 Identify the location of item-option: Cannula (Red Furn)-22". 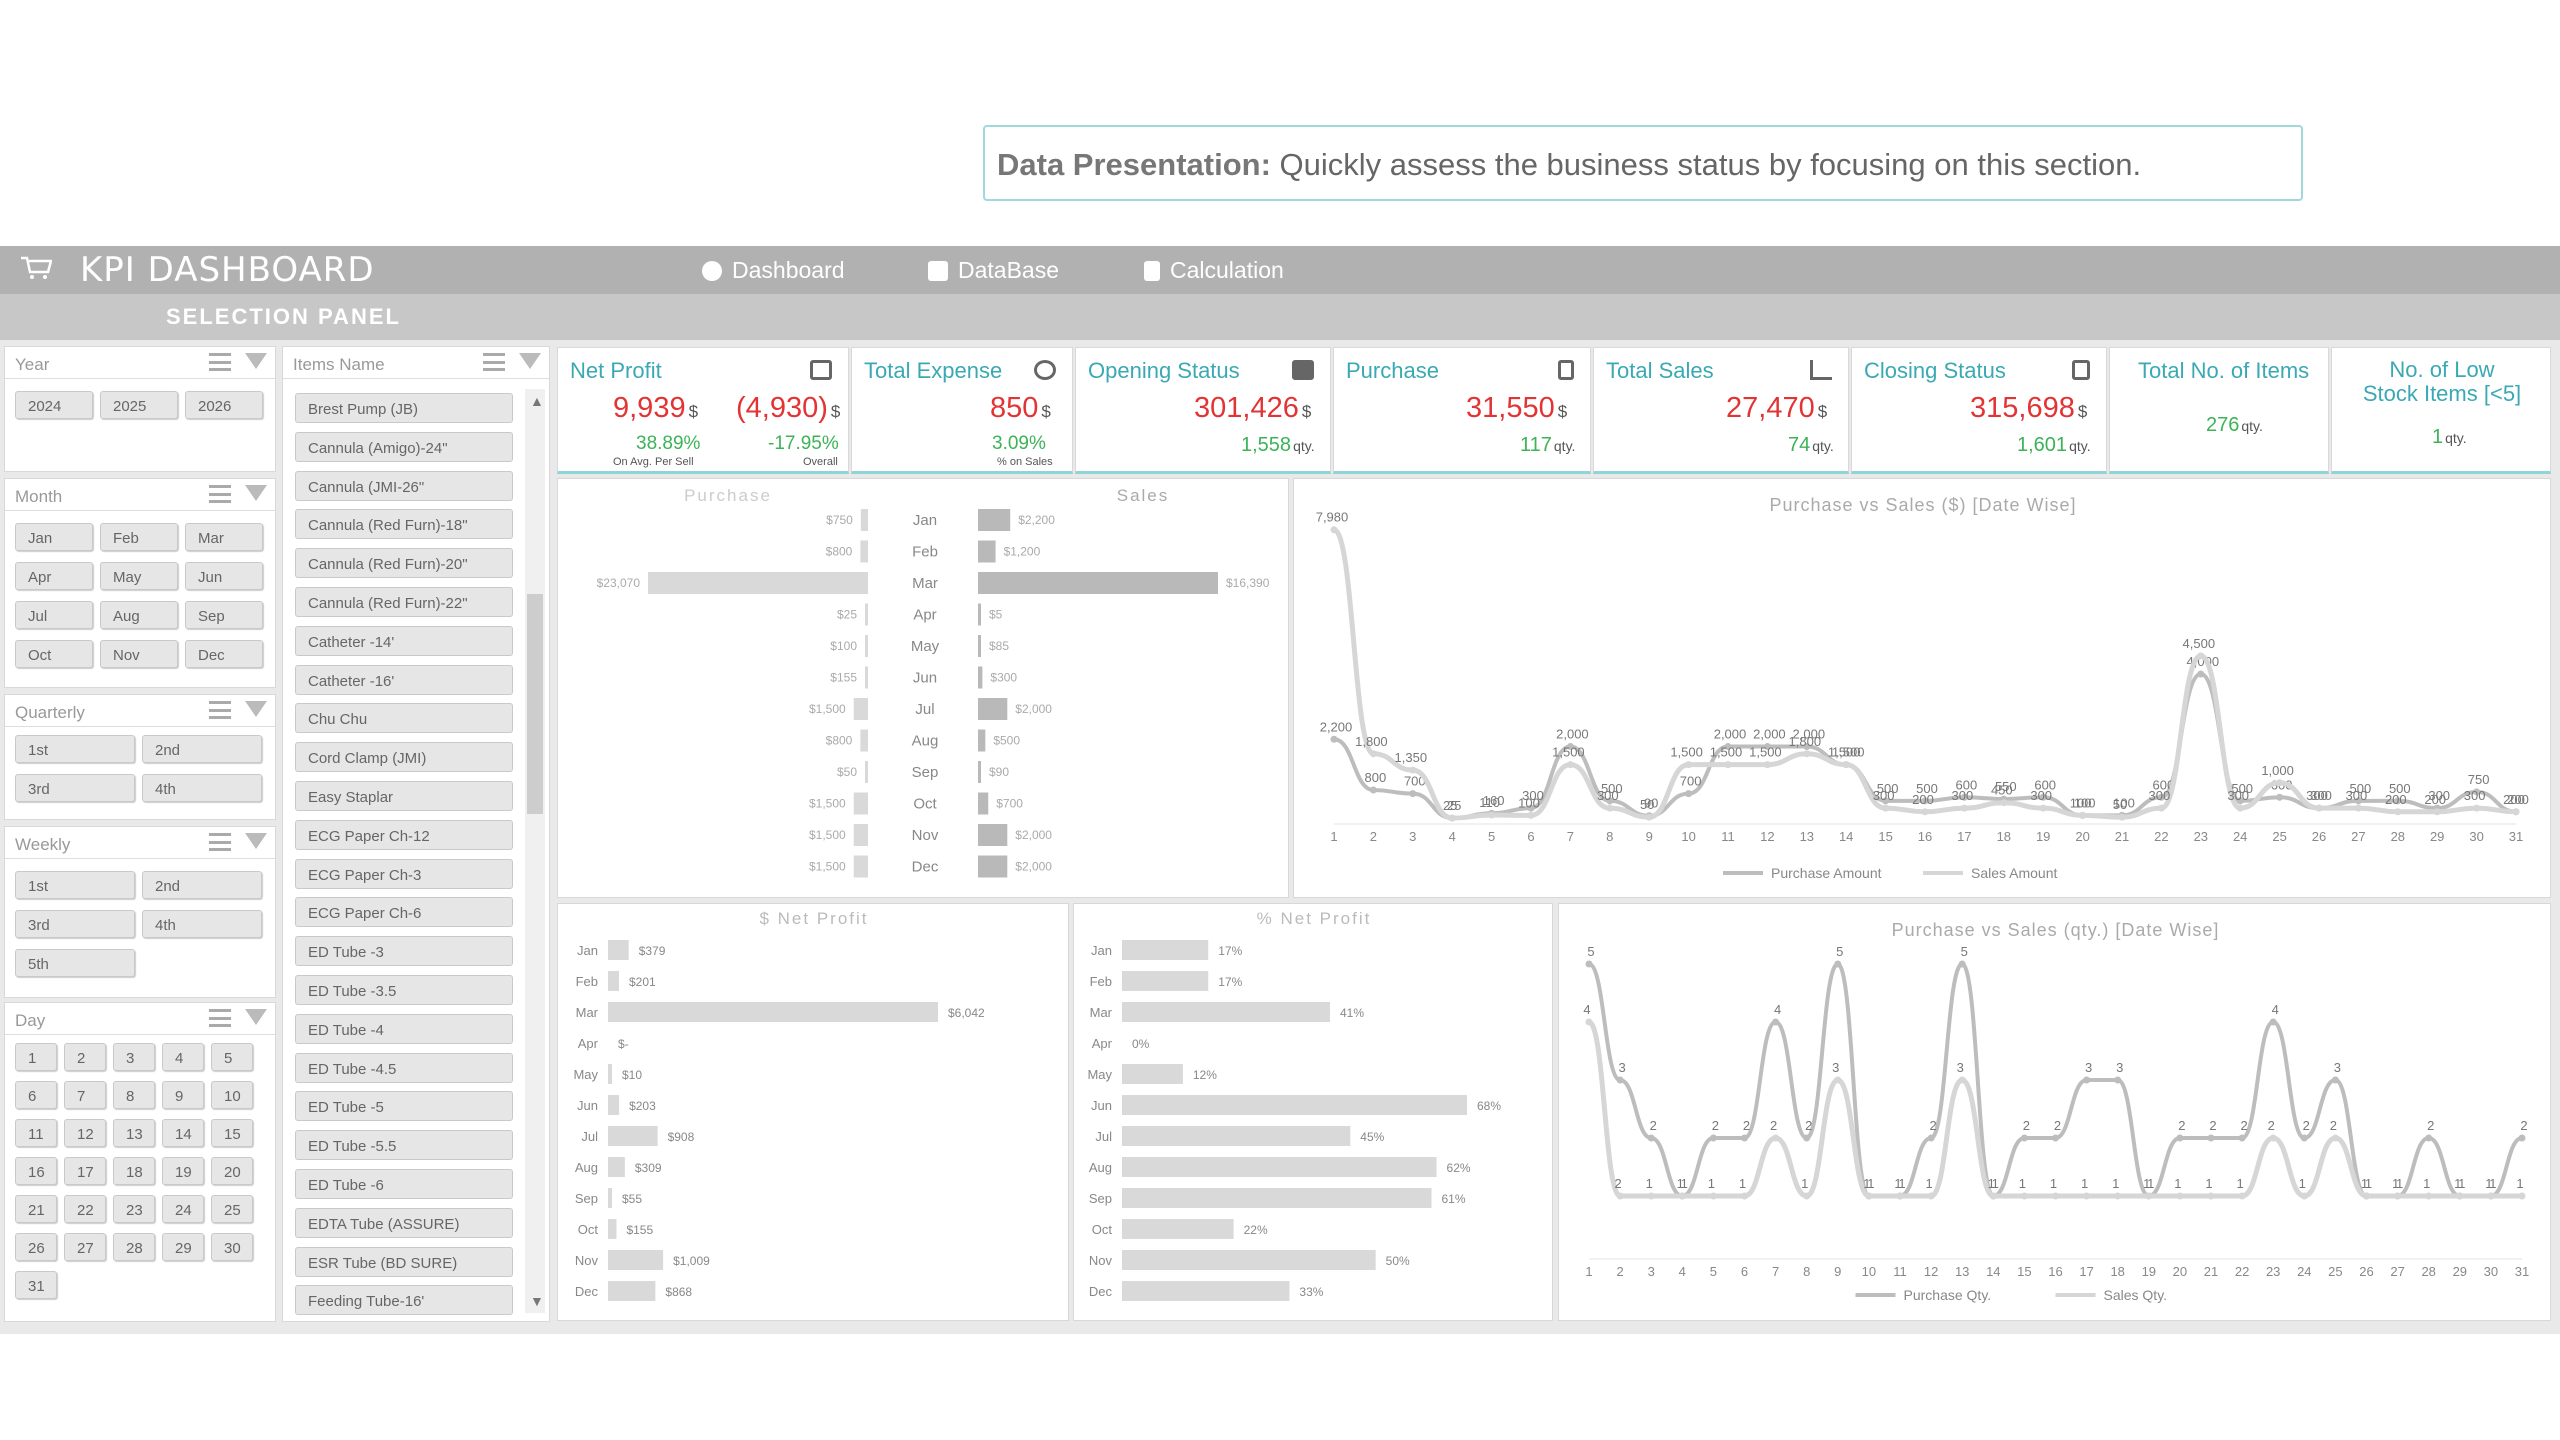
(404, 602).